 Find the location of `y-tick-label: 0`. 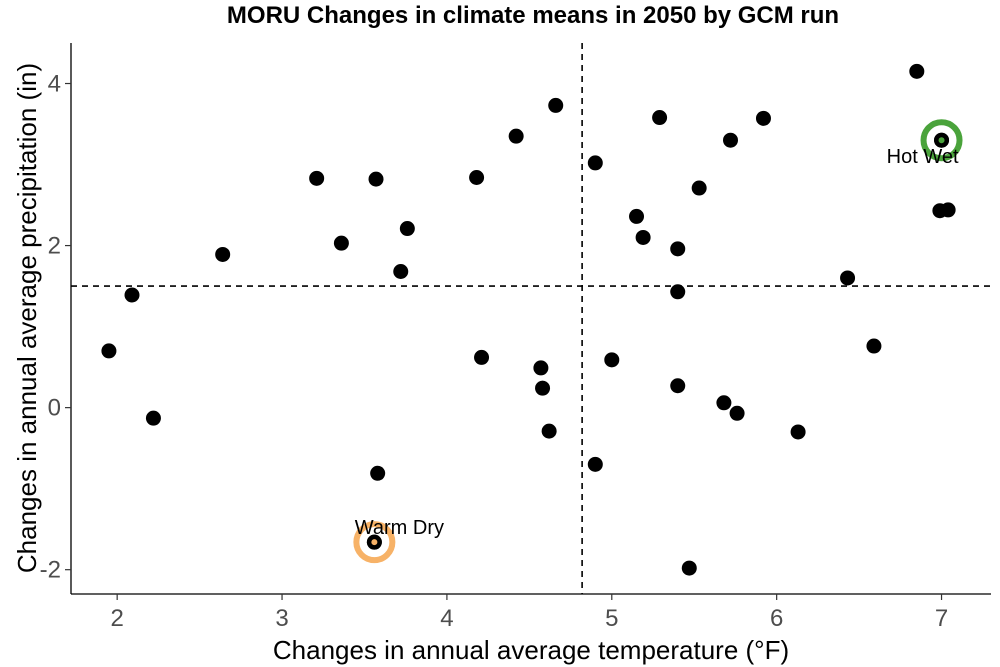

y-tick-label: 0 is located at coordinates (54, 408).